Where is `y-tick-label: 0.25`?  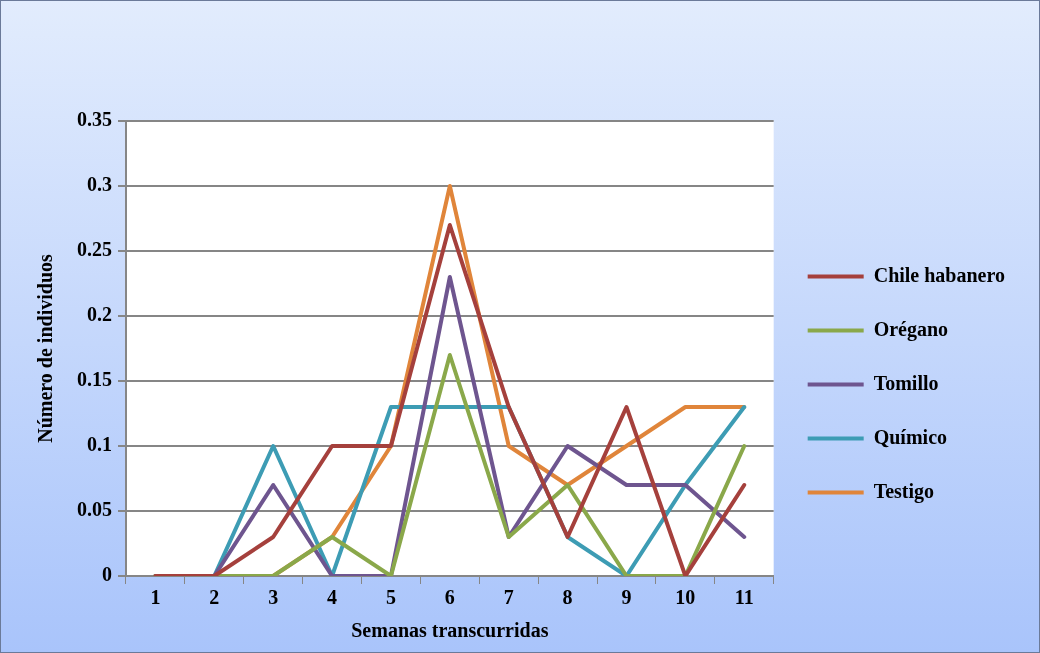 y-tick-label: 0.25 is located at coordinates (94, 249).